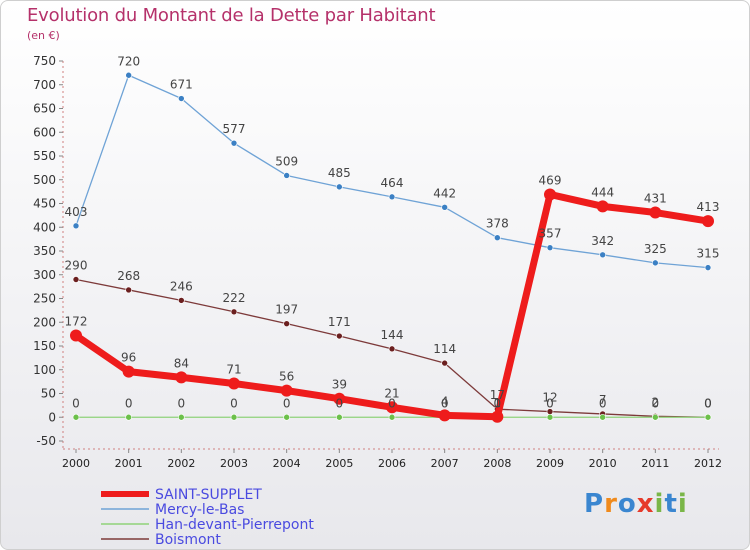 Image resolution: width=750 pixels, height=550 pixels. What do you see at coordinates (655, 199) in the screenshot?
I see `data-label-saint-supplet: 431` at bounding box center [655, 199].